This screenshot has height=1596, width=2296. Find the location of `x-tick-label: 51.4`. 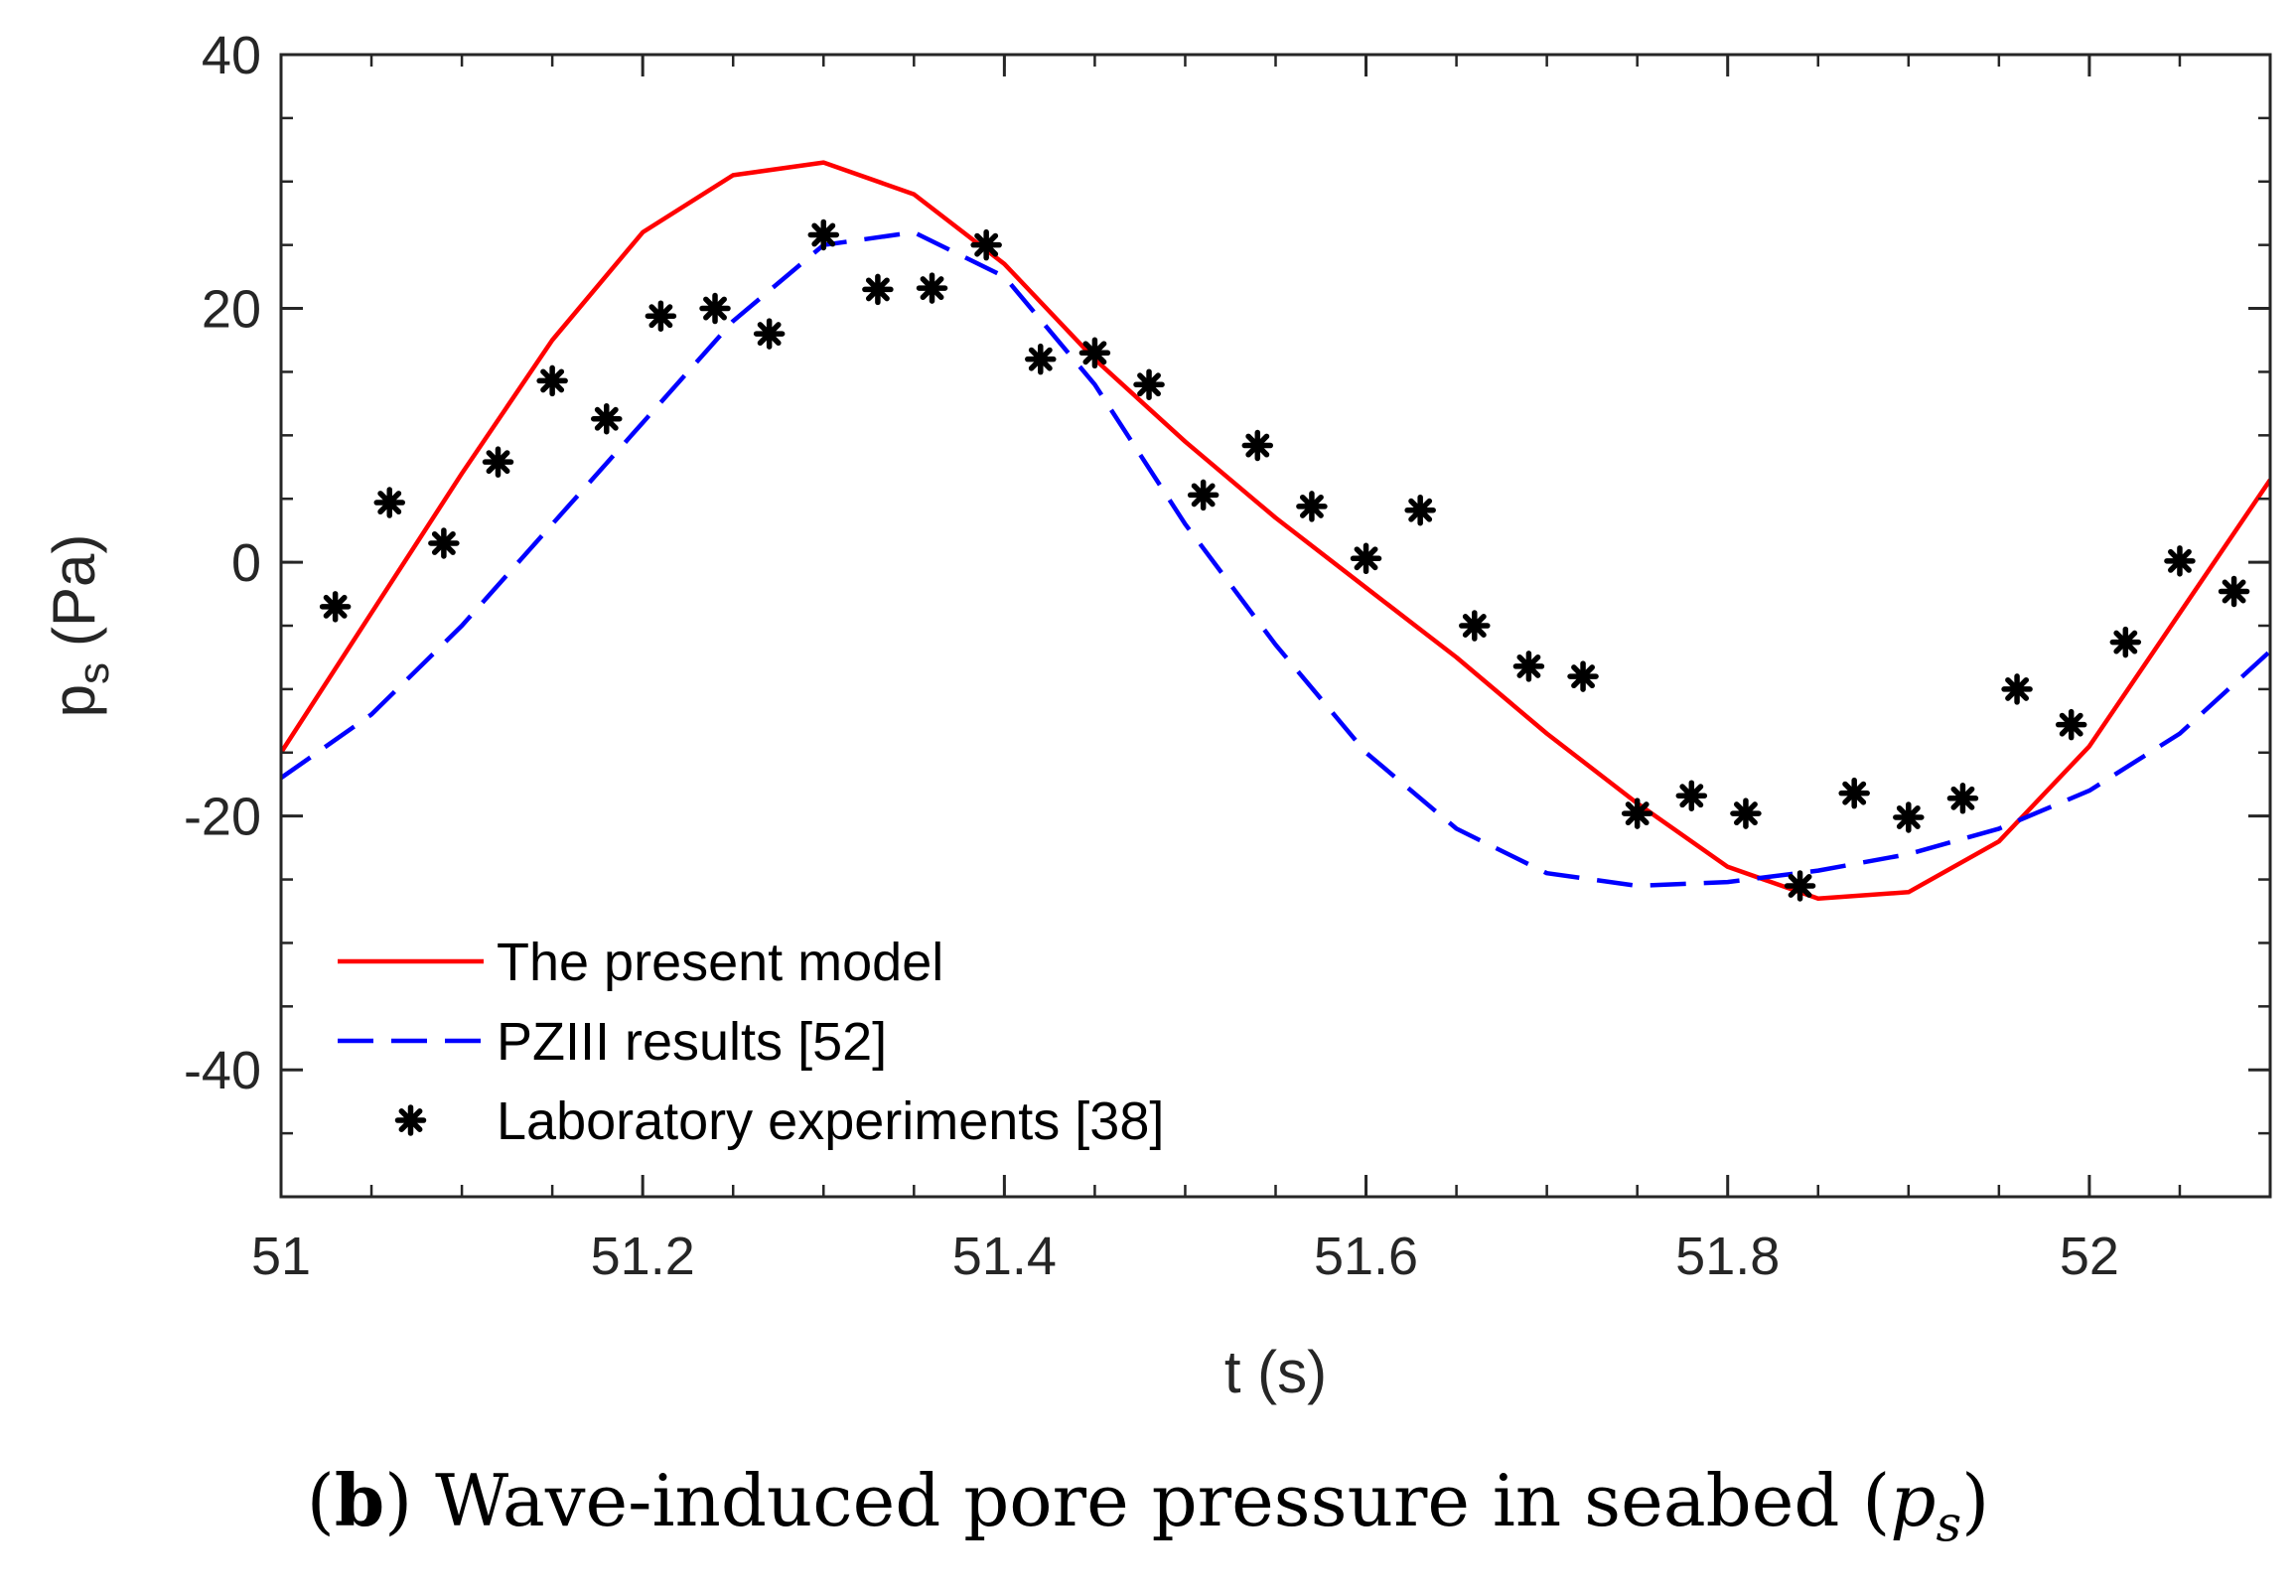

x-tick-label: 51.4 is located at coordinates (1004, 1257).